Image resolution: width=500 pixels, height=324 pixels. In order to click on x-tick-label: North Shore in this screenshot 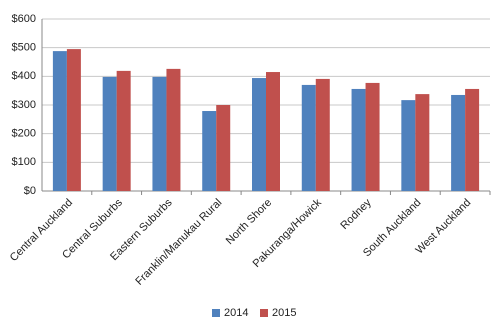, I will do `click(249, 222)`.